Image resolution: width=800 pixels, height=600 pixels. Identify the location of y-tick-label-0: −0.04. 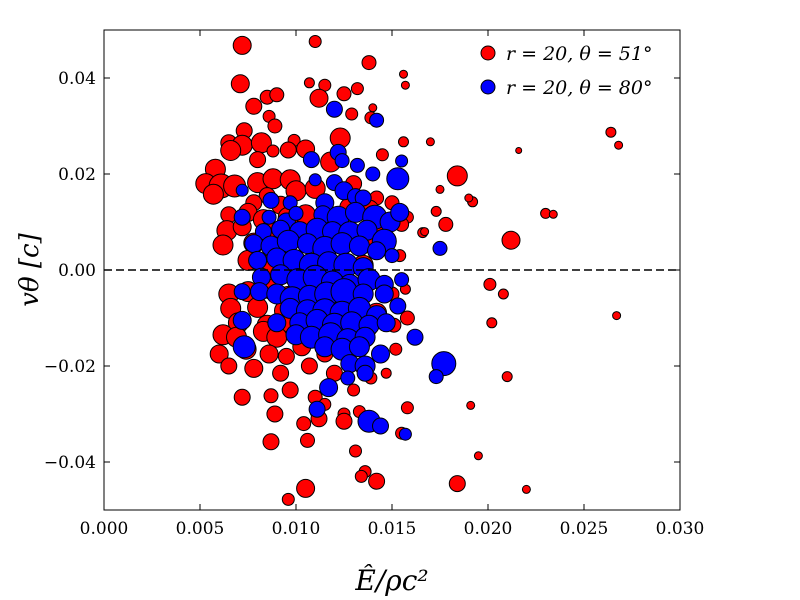
(70, 463).